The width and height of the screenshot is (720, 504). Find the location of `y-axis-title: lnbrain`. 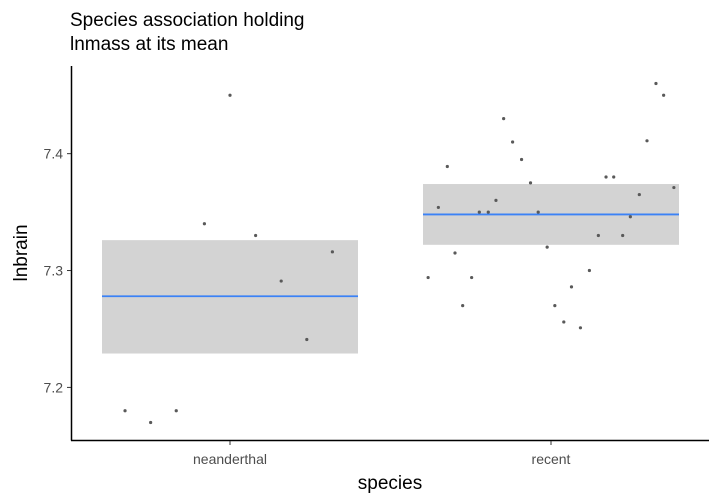

y-axis-title: lnbrain is located at coordinates (21, 252).